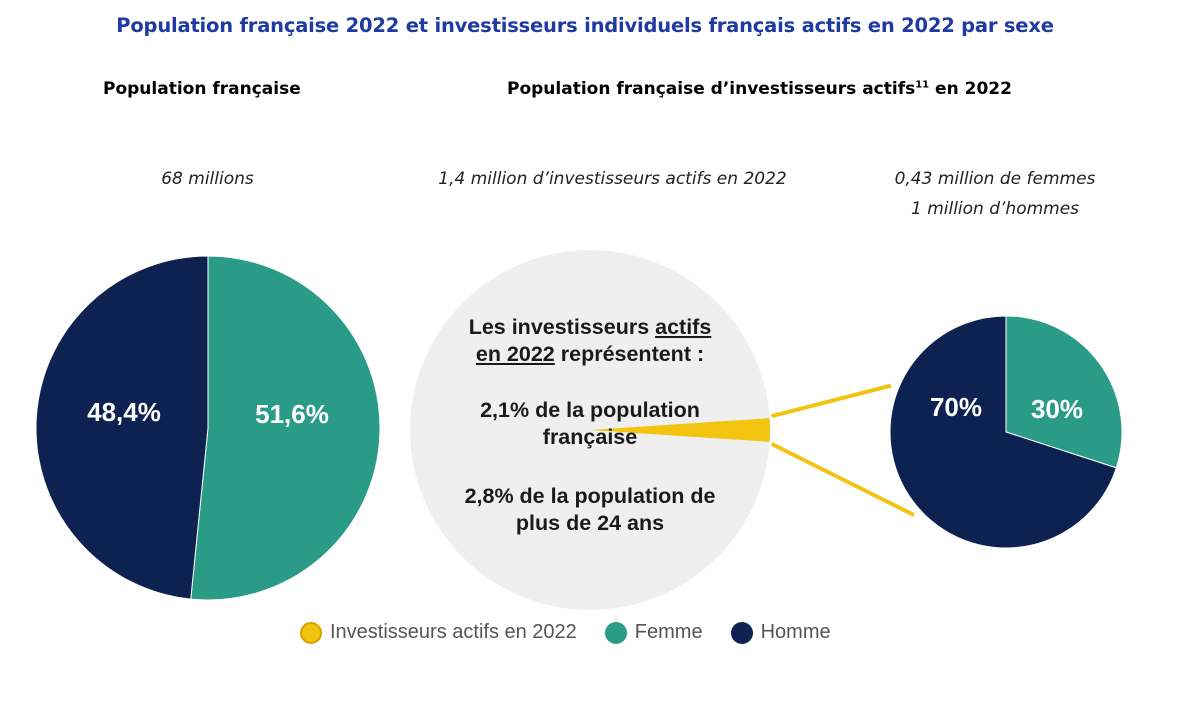 This screenshot has width=1197, height=704. What do you see at coordinates (590, 510) in the screenshot?
I see `center-stat2: 2,8% de la population de plus de 24 ans` at bounding box center [590, 510].